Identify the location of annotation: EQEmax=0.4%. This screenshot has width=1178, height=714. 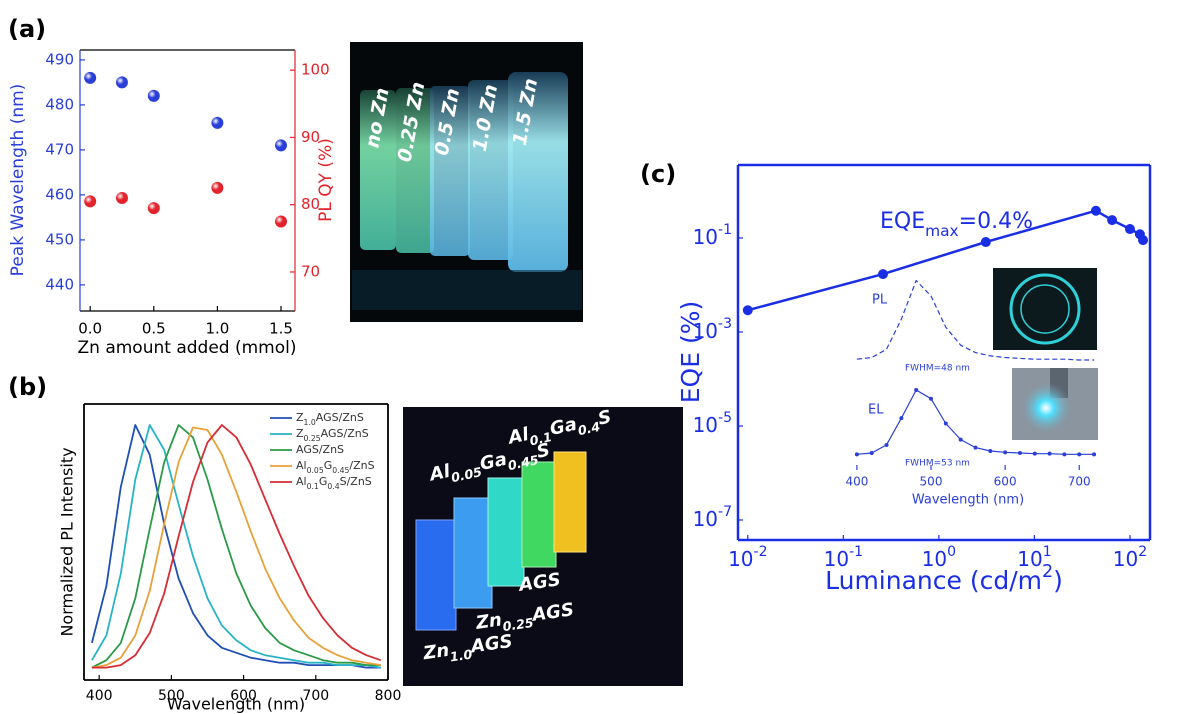
(956, 224).